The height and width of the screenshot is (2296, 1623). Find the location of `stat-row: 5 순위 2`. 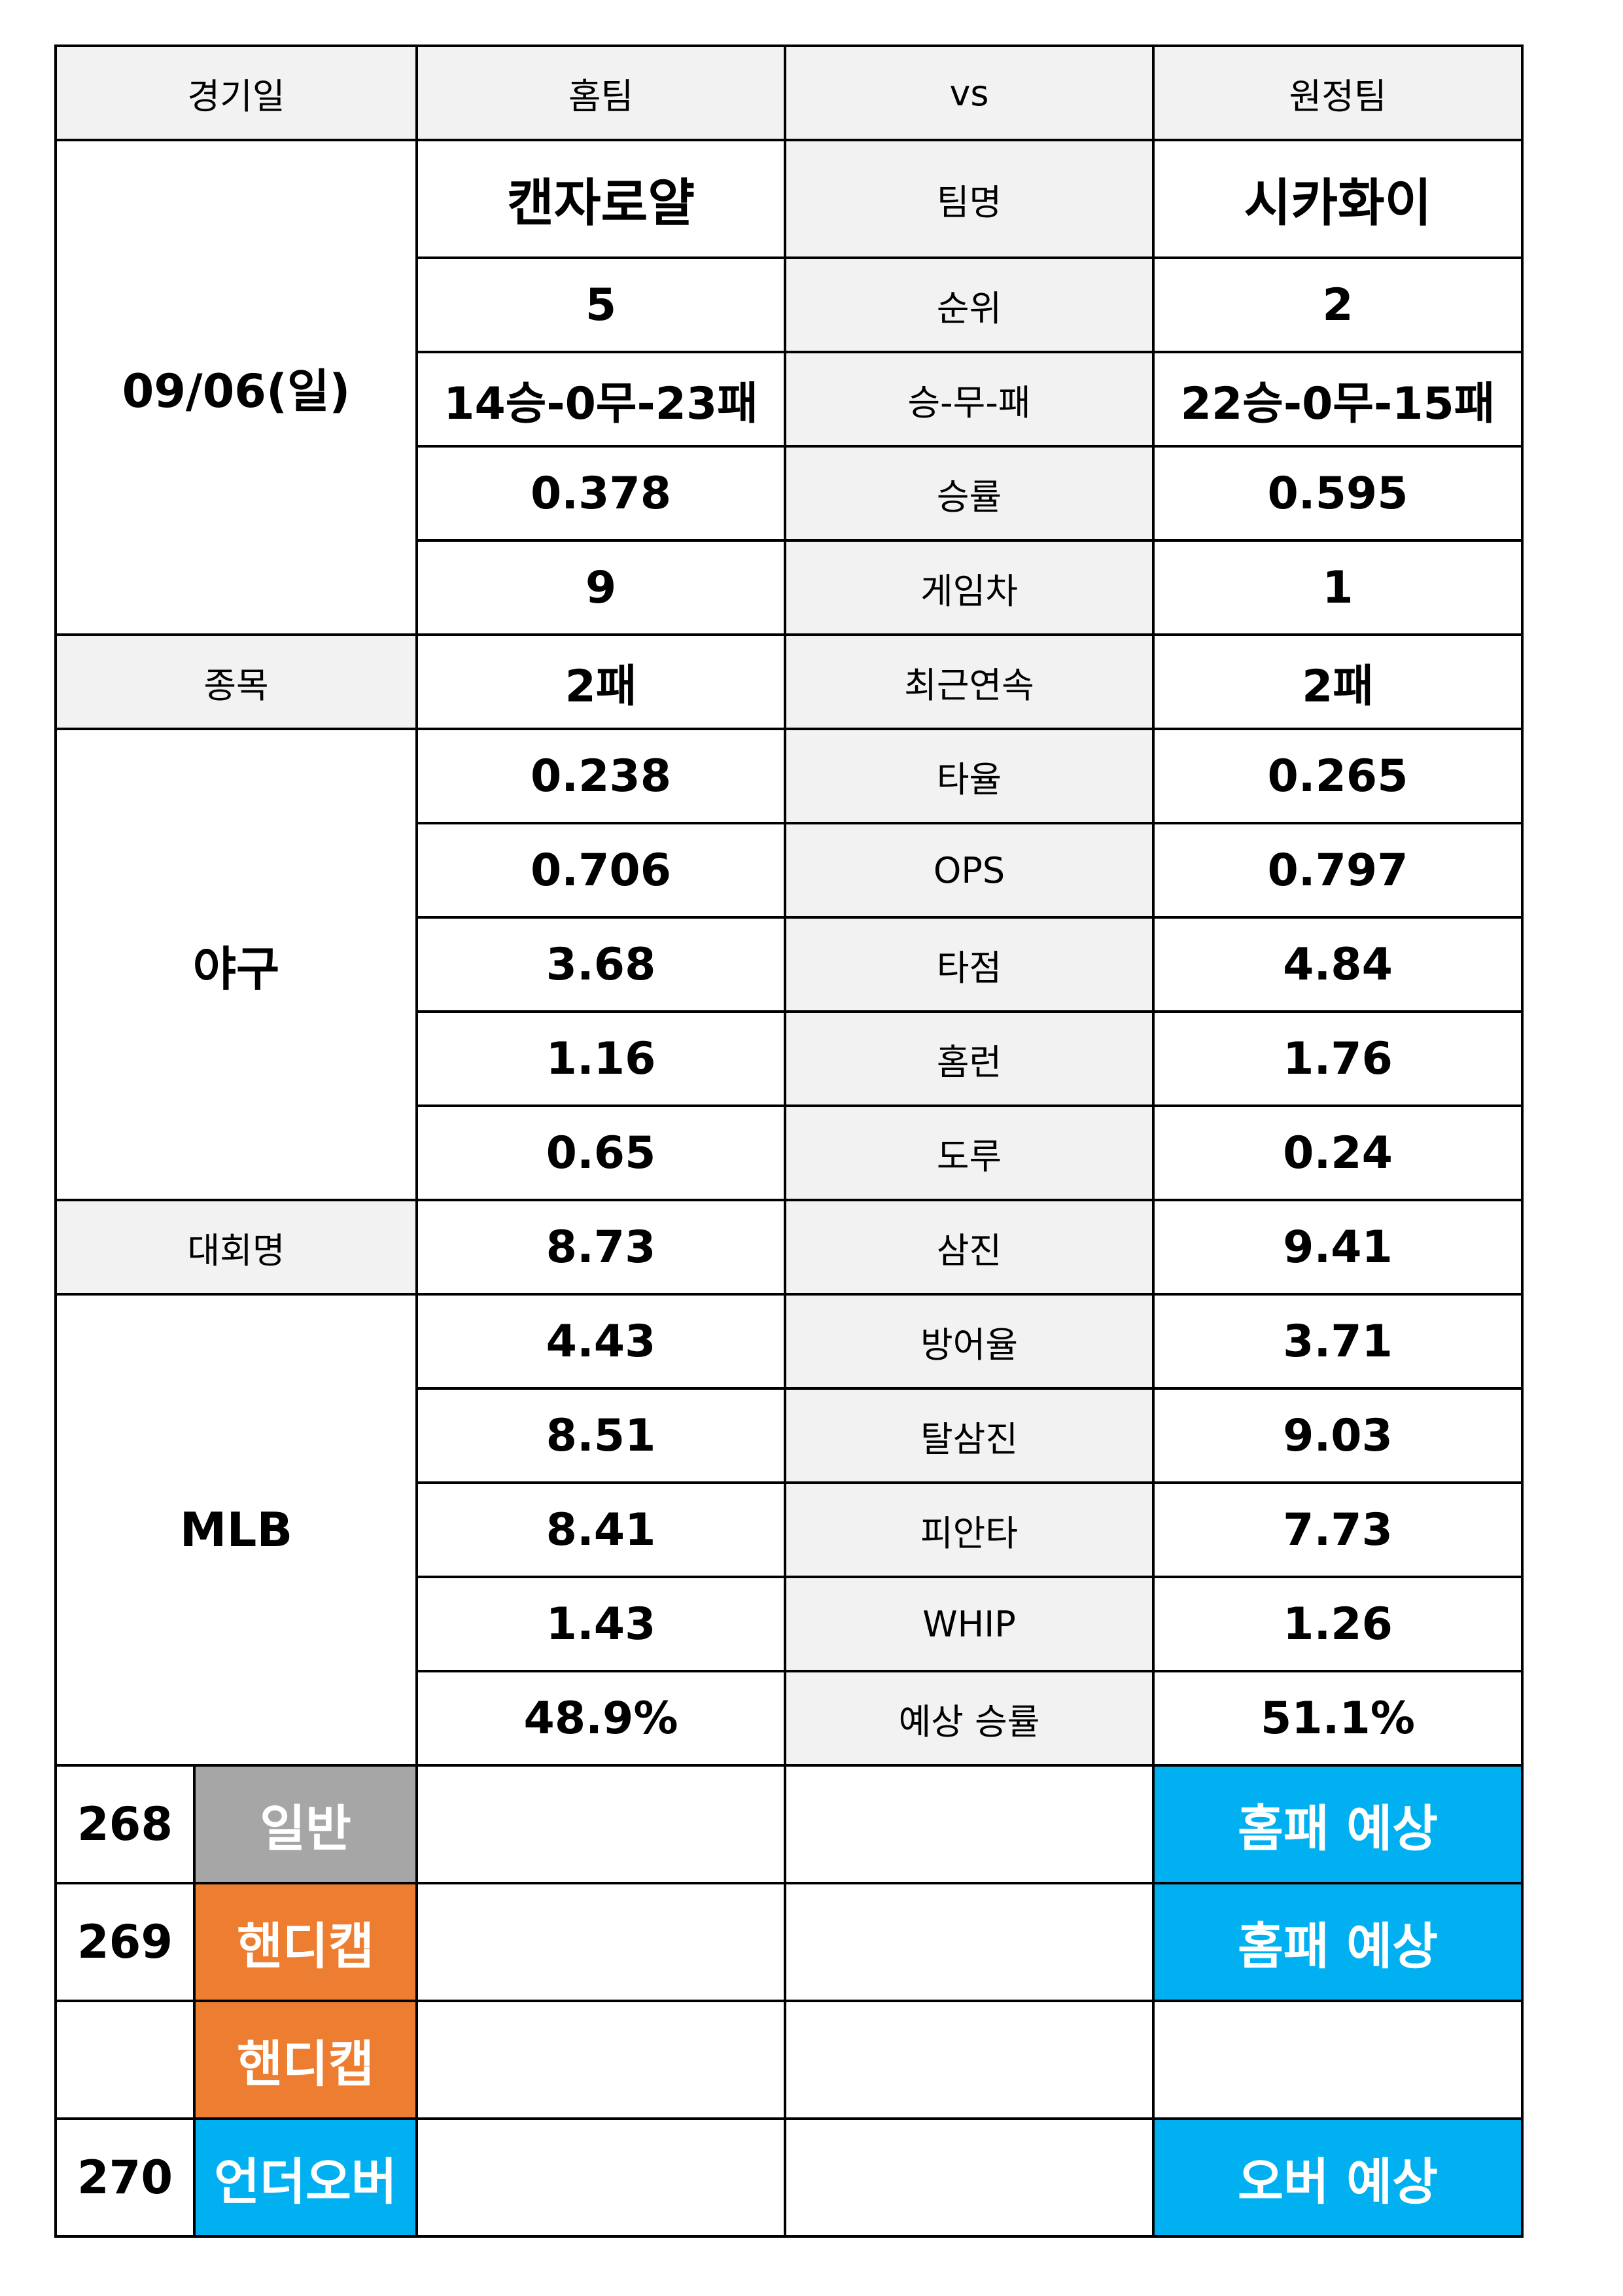

stat-row: 5 순위 2 is located at coordinates (790, 304).